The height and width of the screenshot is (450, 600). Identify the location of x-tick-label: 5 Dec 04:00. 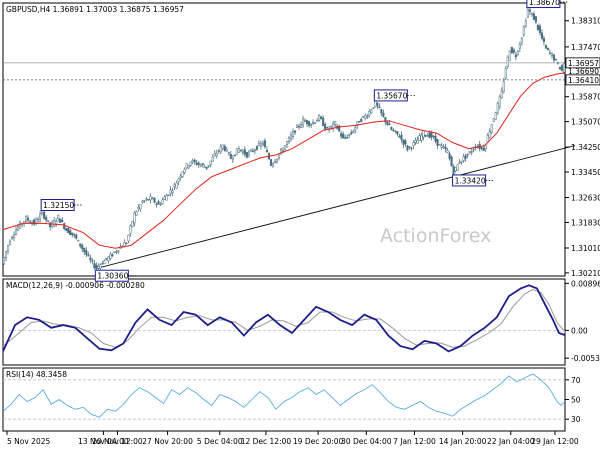
(220, 441).